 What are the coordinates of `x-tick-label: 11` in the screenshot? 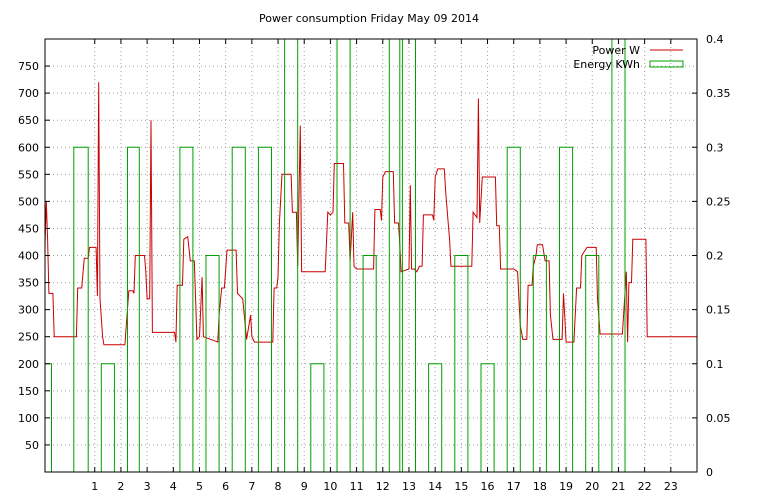 It's located at (357, 486).